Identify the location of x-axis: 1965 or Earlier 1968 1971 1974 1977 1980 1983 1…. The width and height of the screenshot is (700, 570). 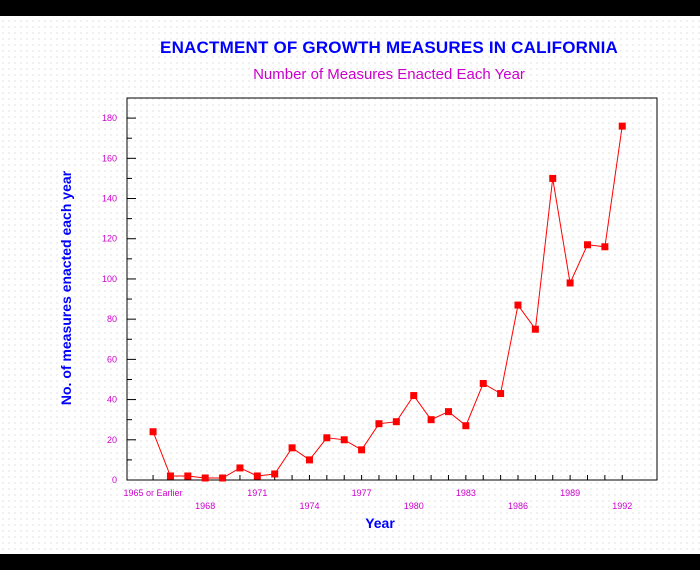
(378, 493).